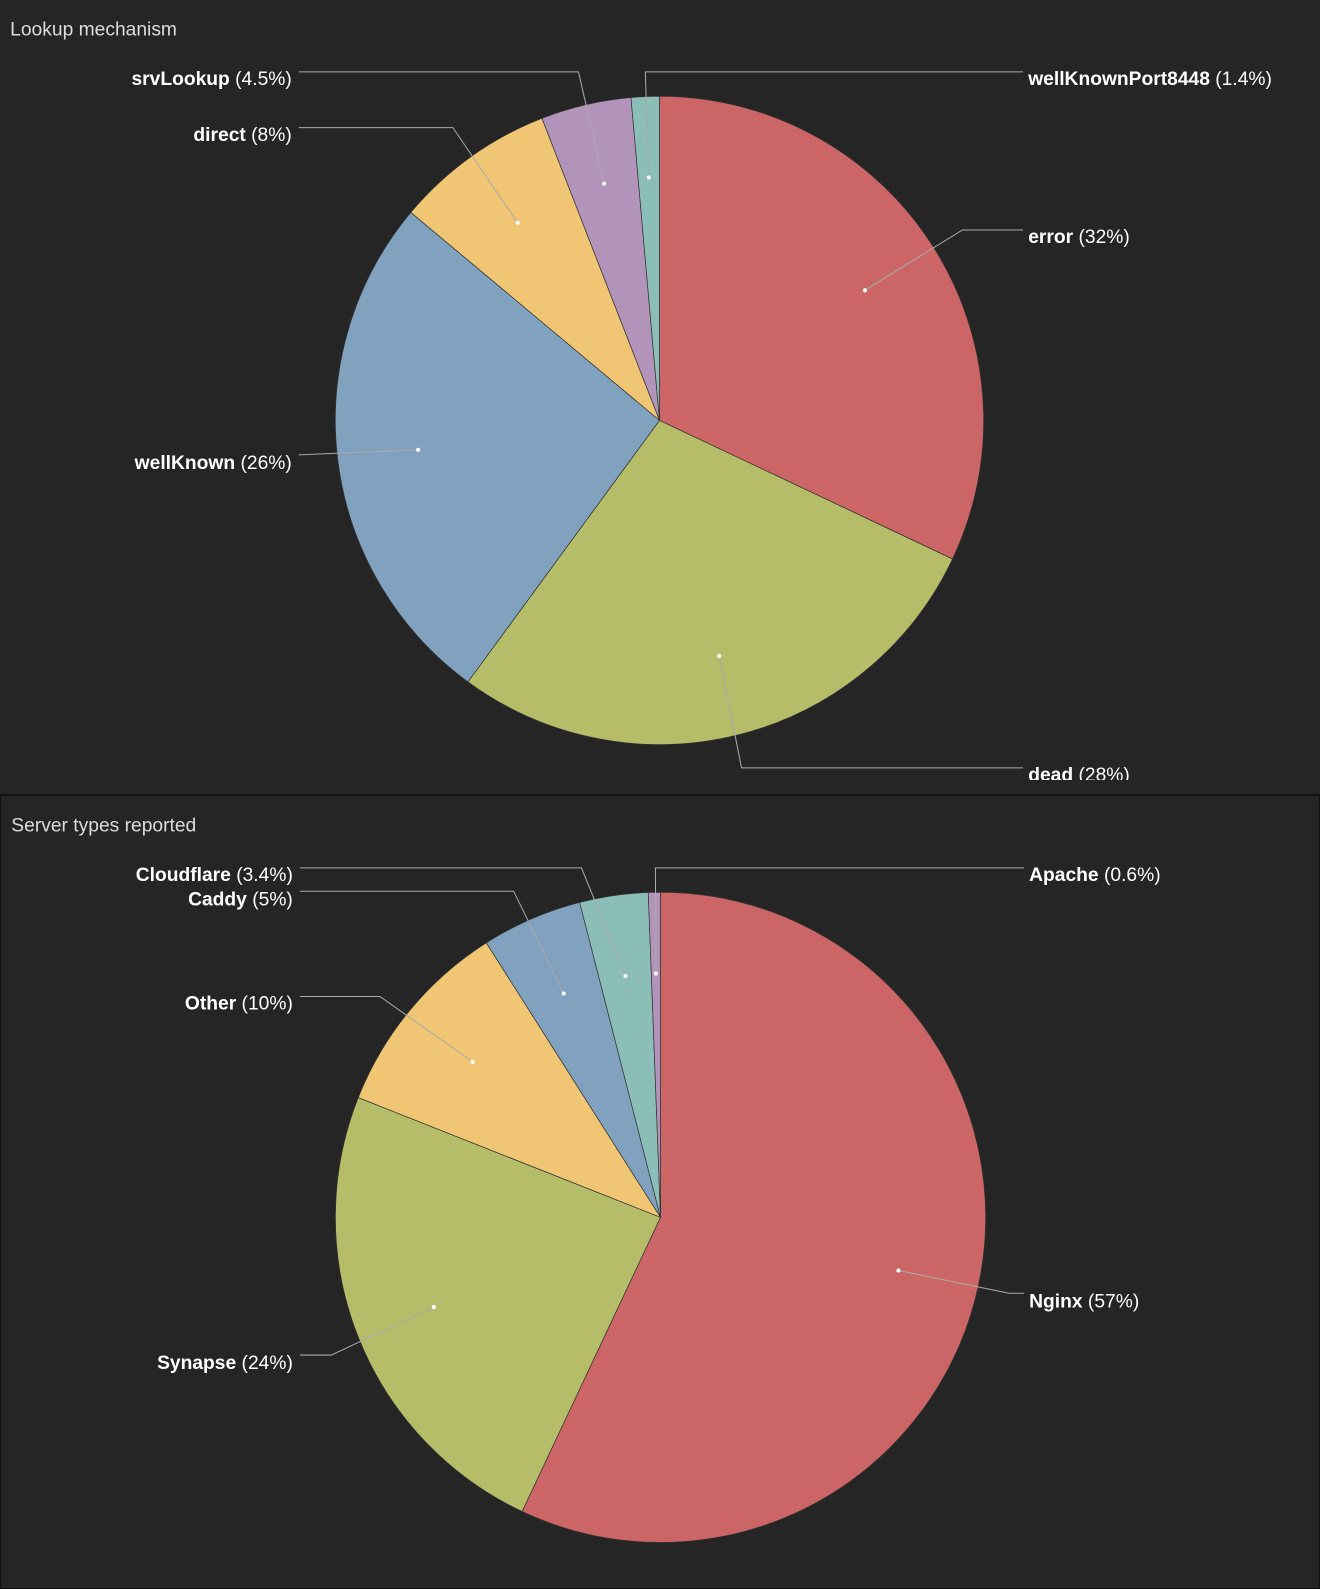 Image resolution: width=1320 pixels, height=1589 pixels. Describe the element at coordinates (1056, 1301) in the screenshot. I see `slice-name: Nginx` at that location.